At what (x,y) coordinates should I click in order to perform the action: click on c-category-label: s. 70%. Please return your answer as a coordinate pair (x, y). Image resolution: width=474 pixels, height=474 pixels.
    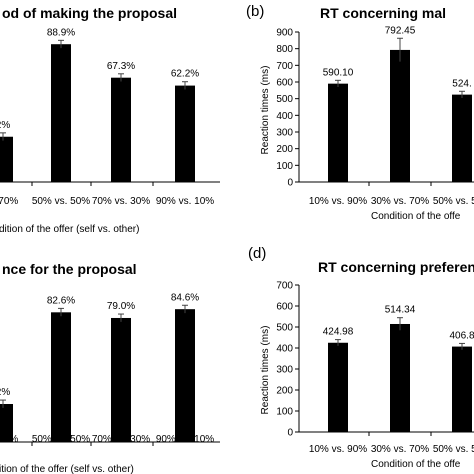
    Looking at the image, I should click on (9, 439).